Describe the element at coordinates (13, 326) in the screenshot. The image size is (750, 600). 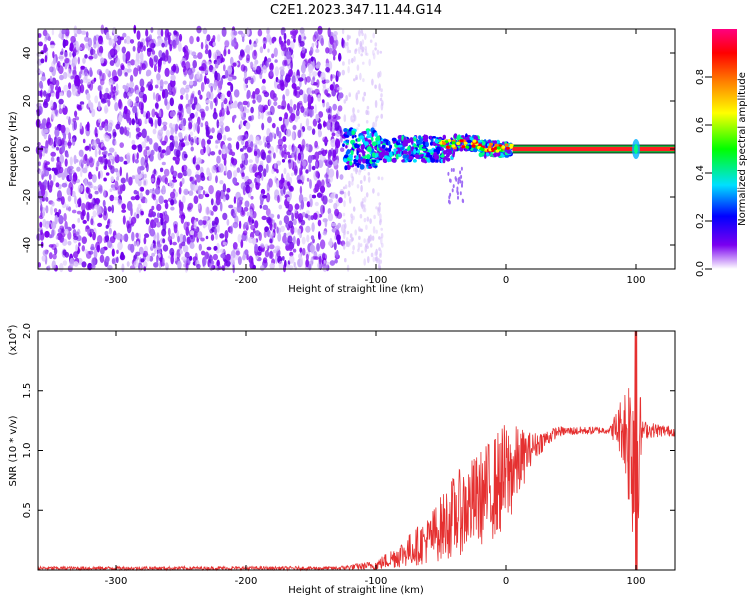
I see `snr-exponent-close: )` at that location.